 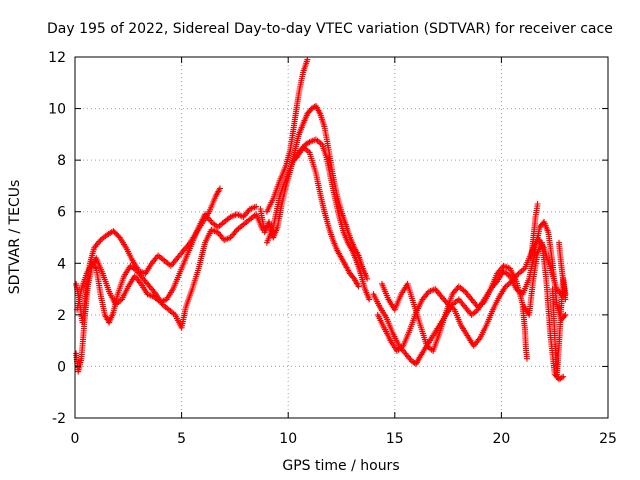 What do you see at coordinates (61, 316) in the screenshot?
I see `y-tick-label: 2` at bounding box center [61, 316].